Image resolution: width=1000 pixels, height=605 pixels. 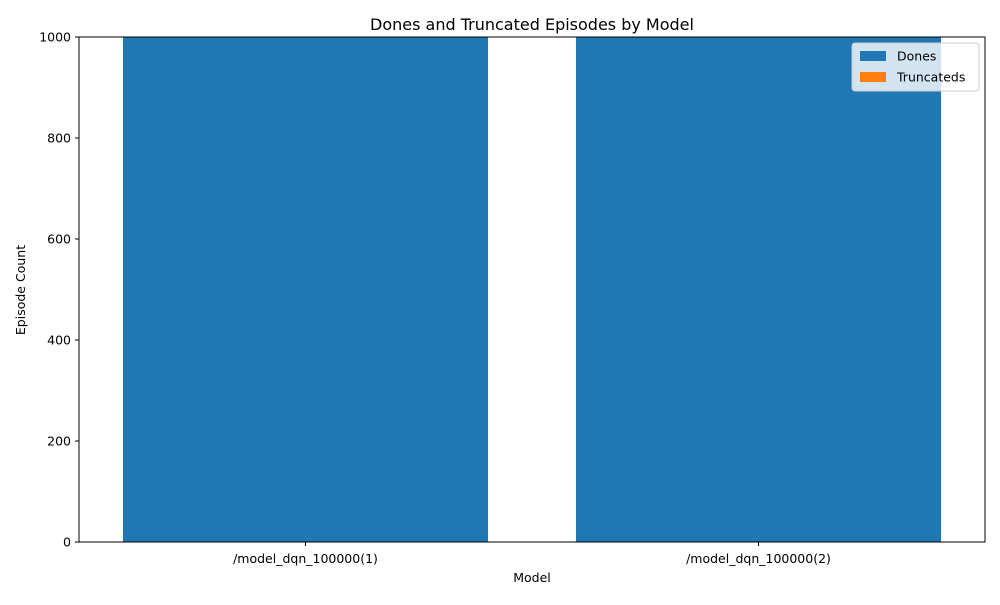 I want to click on y-tick-label-800: 800, so click(x=59, y=138).